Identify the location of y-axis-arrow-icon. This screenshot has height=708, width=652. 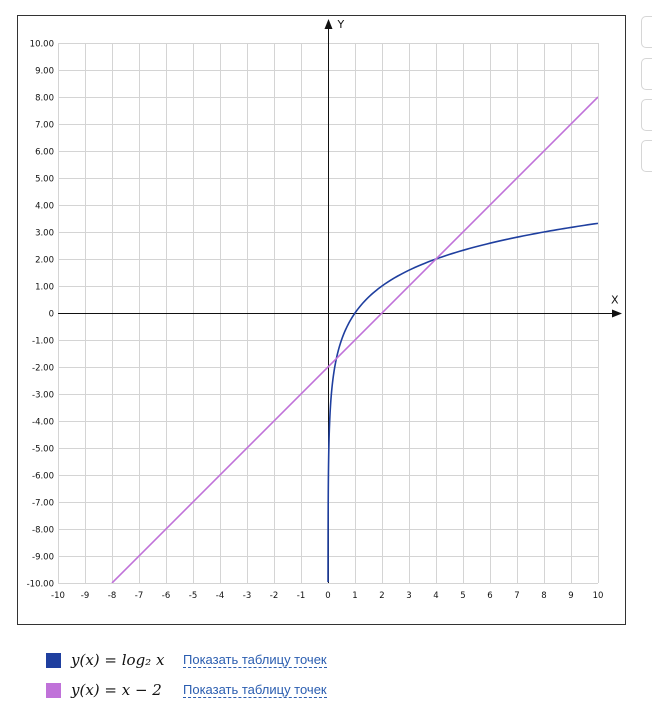
(328, 24).